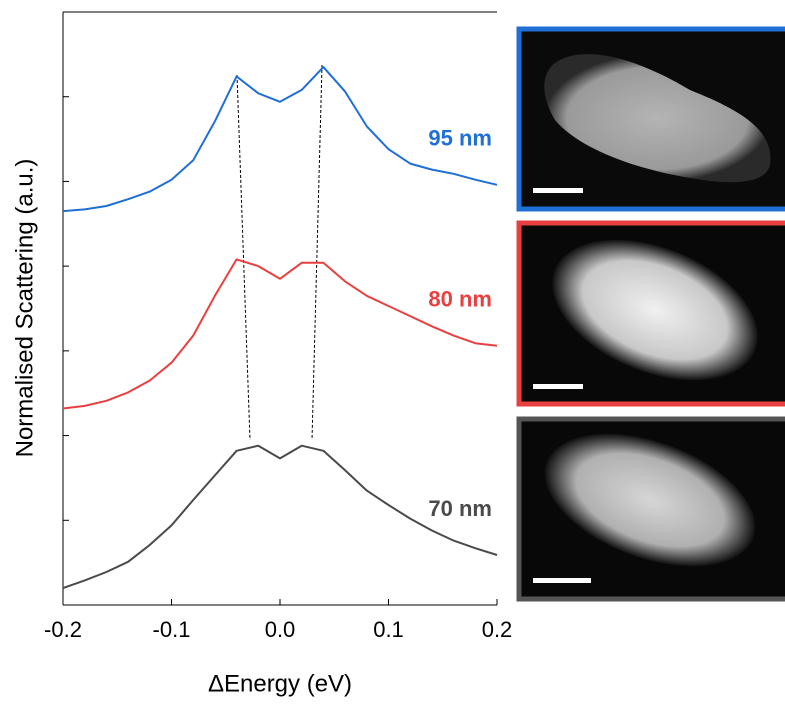 Image resolution: width=785 pixels, height=705 pixels. Describe the element at coordinates (460, 138) in the screenshot. I see `series-label: 95 nm` at that location.